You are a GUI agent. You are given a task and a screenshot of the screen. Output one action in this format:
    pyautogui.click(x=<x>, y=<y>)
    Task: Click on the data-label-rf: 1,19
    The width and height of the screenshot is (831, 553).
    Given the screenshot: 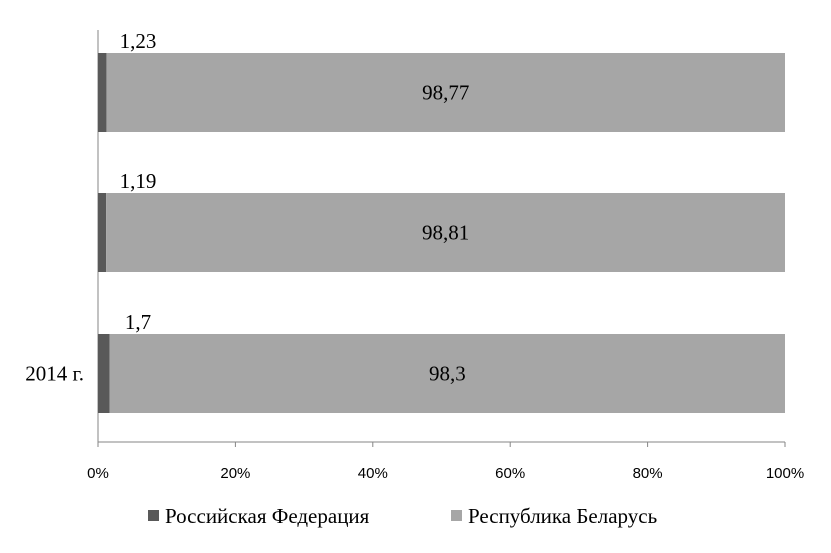 What is the action you would take?
    pyautogui.click(x=138, y=181)
    